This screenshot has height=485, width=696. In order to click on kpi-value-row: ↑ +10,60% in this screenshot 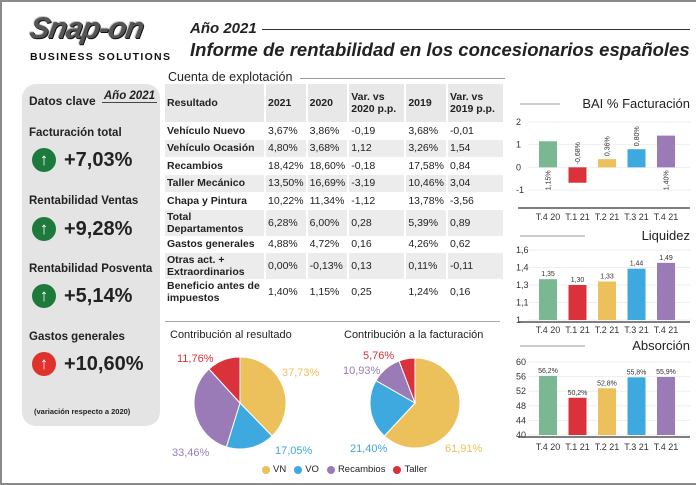, I will do `click(88, 364)`.